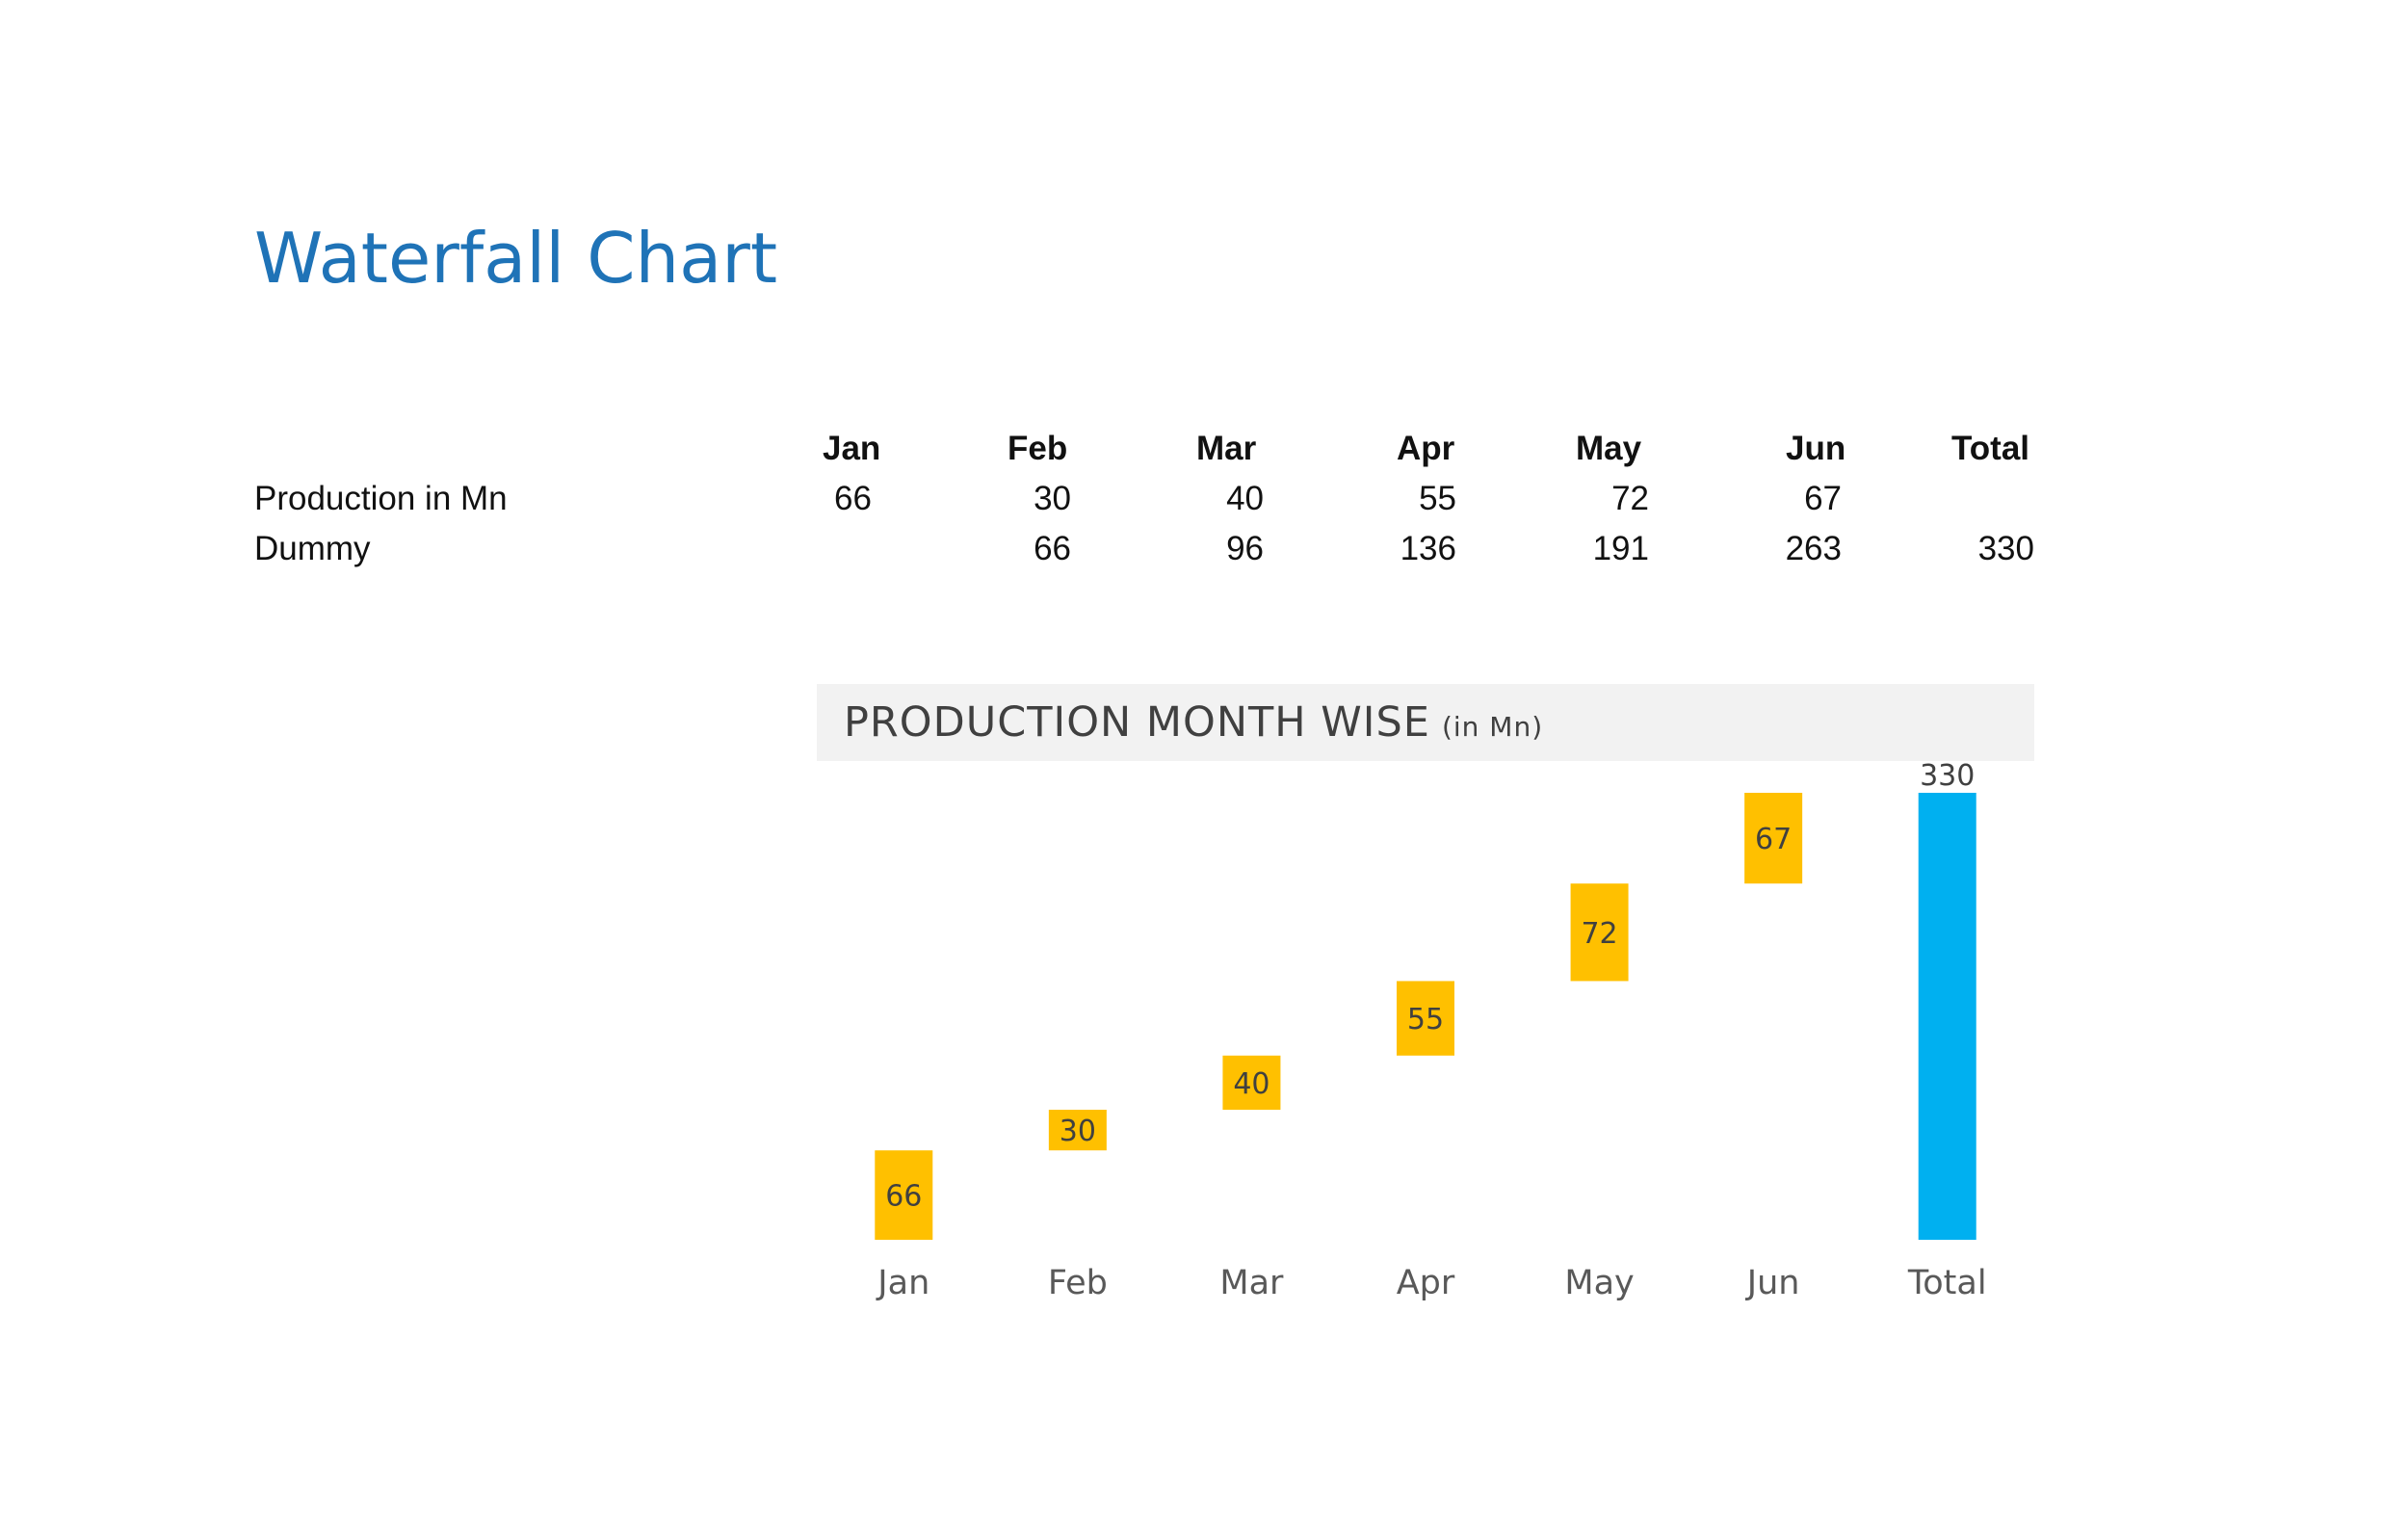 This screenshot has height=1523, width=2408. I want to click on table-cell: 72, so click(1630, 498).